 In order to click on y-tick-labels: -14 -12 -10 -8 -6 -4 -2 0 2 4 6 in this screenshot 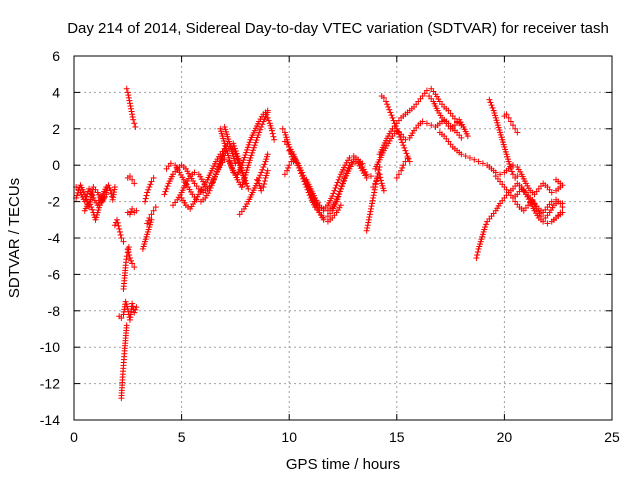, I will do `click(50, 238)`.